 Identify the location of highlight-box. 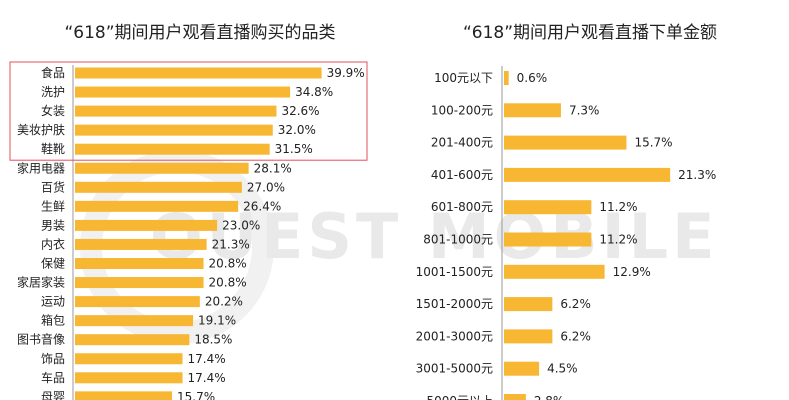
(188, 111).